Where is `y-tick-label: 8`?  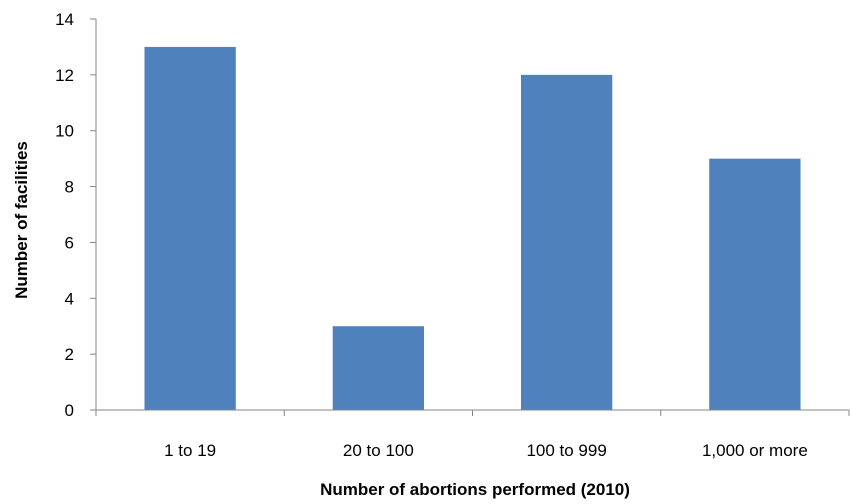
y-tick-label: 8 is located at coordinates (69, 187).